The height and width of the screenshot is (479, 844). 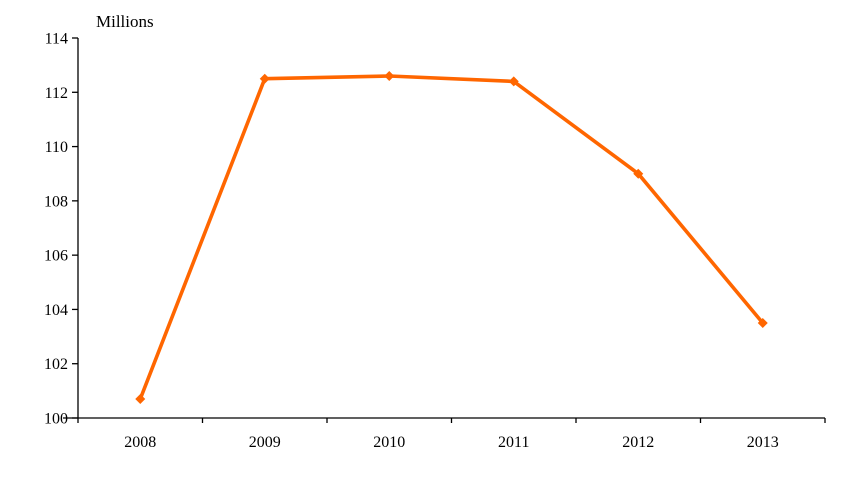 I want to click on y-axis-unit-label: Millions, so click(x=125, y=21).